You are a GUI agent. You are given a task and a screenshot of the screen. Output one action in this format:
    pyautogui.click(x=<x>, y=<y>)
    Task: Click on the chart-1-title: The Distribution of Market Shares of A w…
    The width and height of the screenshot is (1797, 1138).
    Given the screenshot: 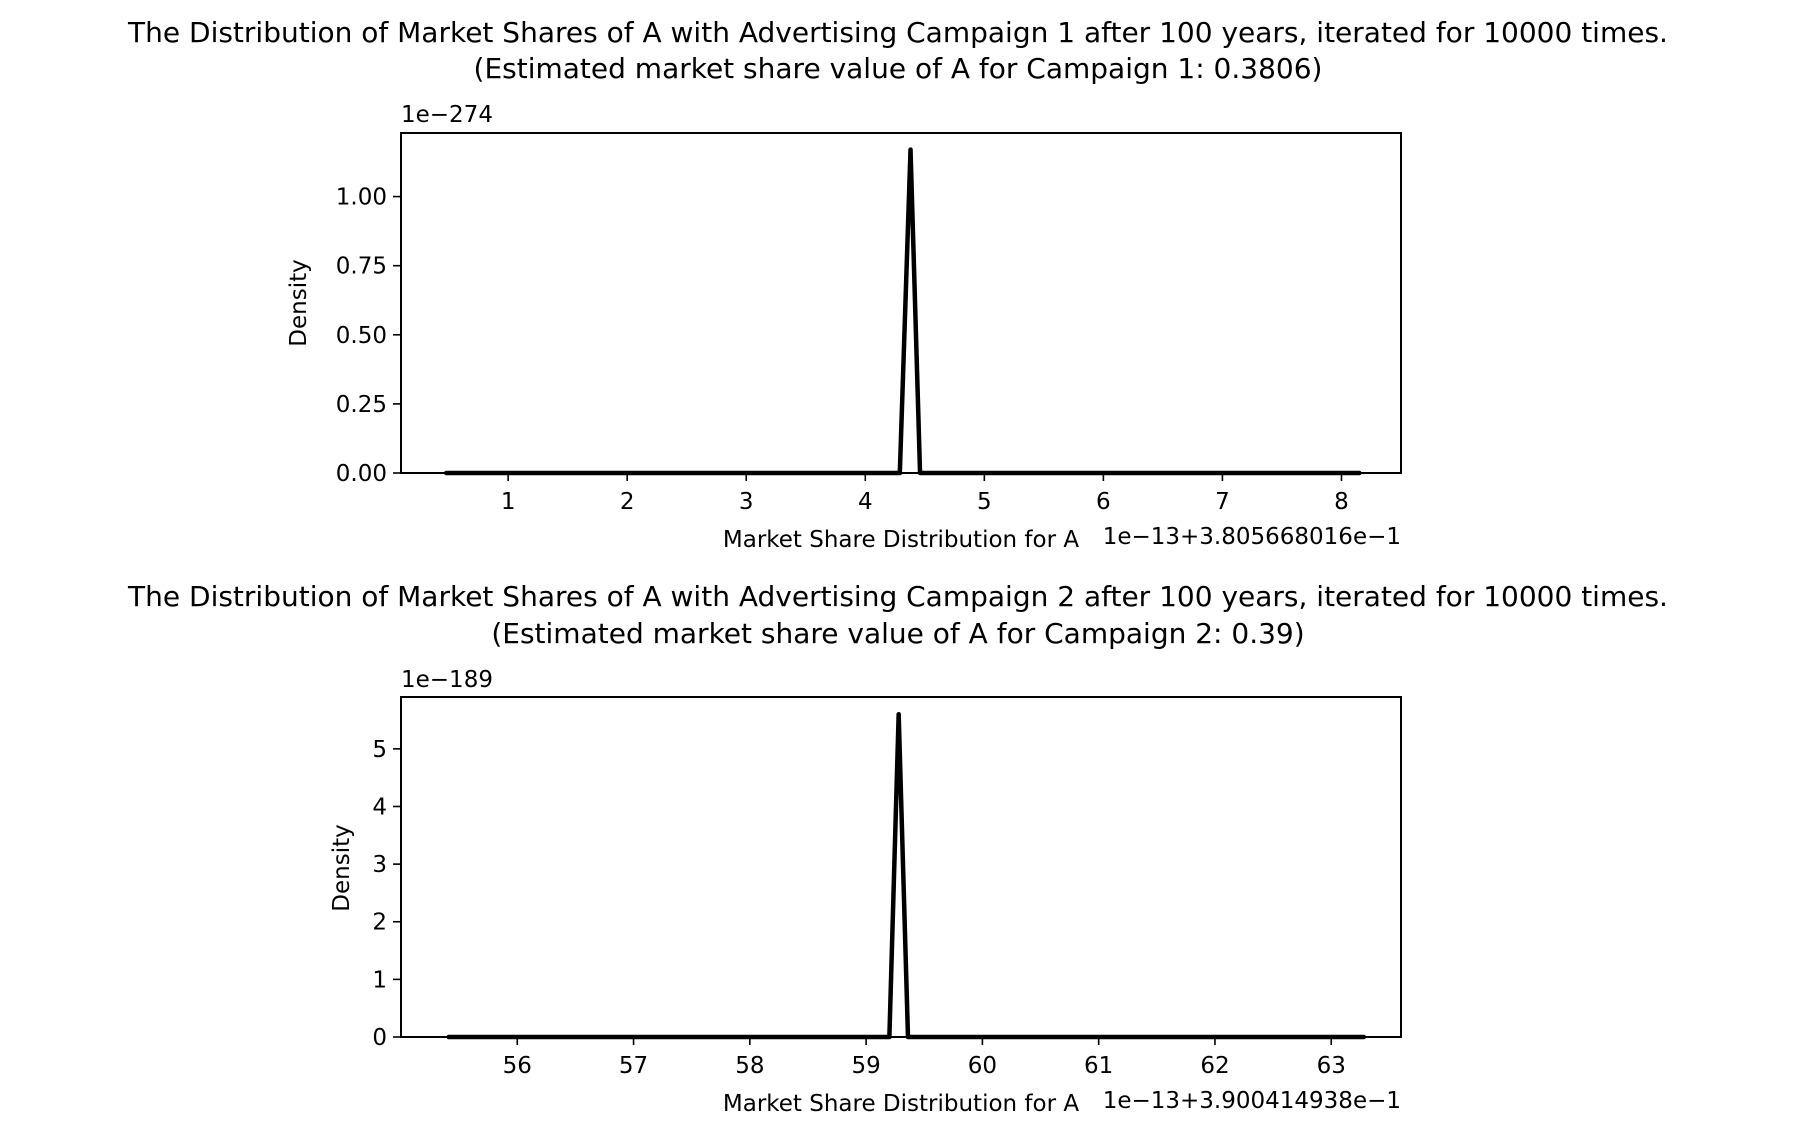 What is the action you would take?
    pyautogui.click(x=897, y=32)
    